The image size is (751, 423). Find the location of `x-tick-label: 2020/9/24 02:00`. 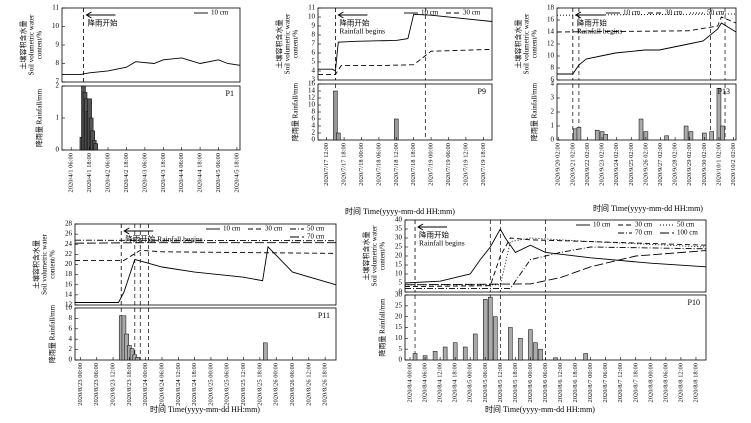

x-tick-label: 2020/9/24 02:00 is located at coordinates (616, 164).